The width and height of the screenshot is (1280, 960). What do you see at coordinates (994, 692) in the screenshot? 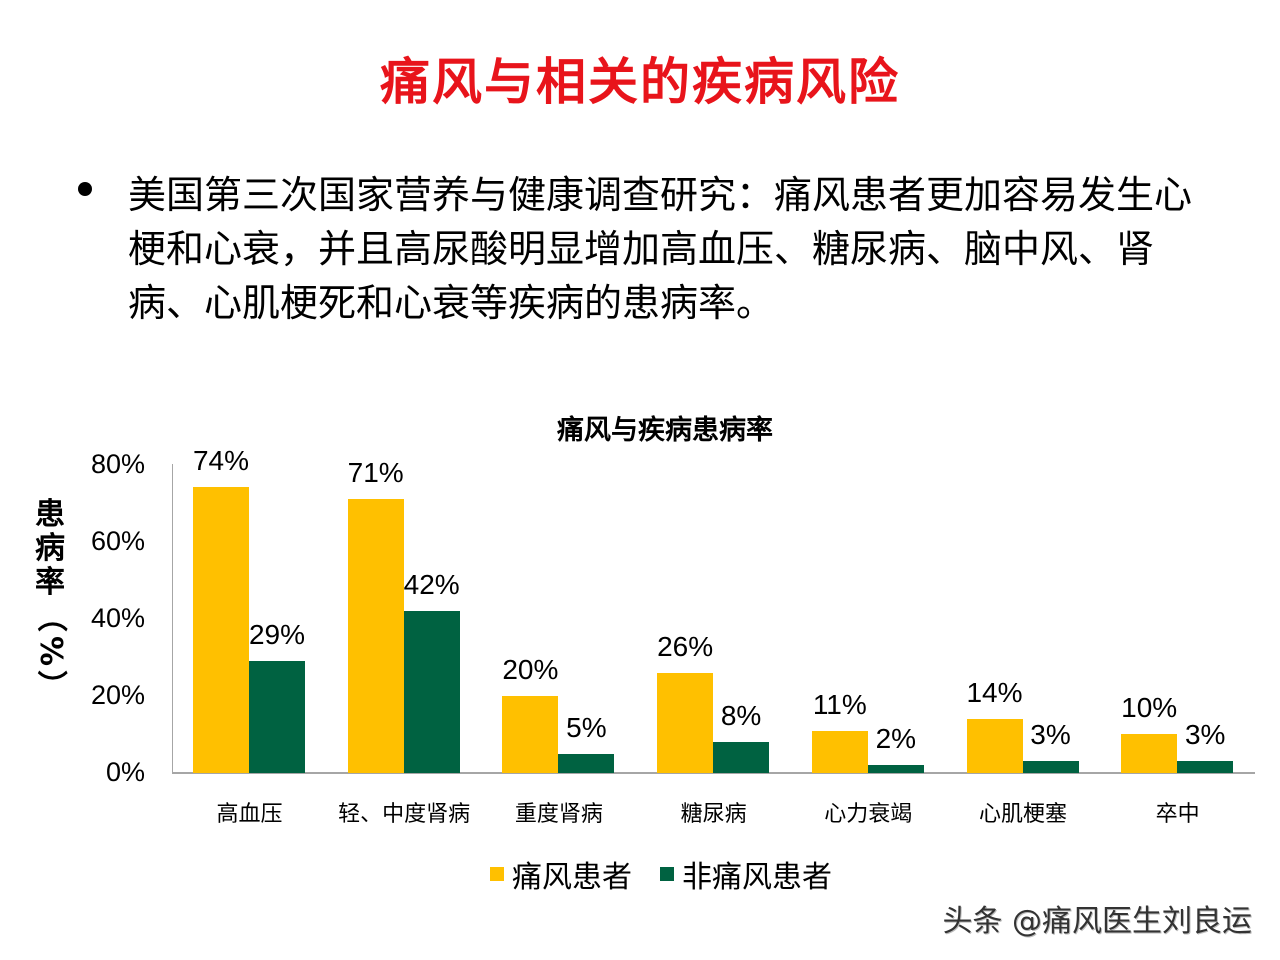
I see `bar-value-label: 14%` at bounding box center [994, 692].